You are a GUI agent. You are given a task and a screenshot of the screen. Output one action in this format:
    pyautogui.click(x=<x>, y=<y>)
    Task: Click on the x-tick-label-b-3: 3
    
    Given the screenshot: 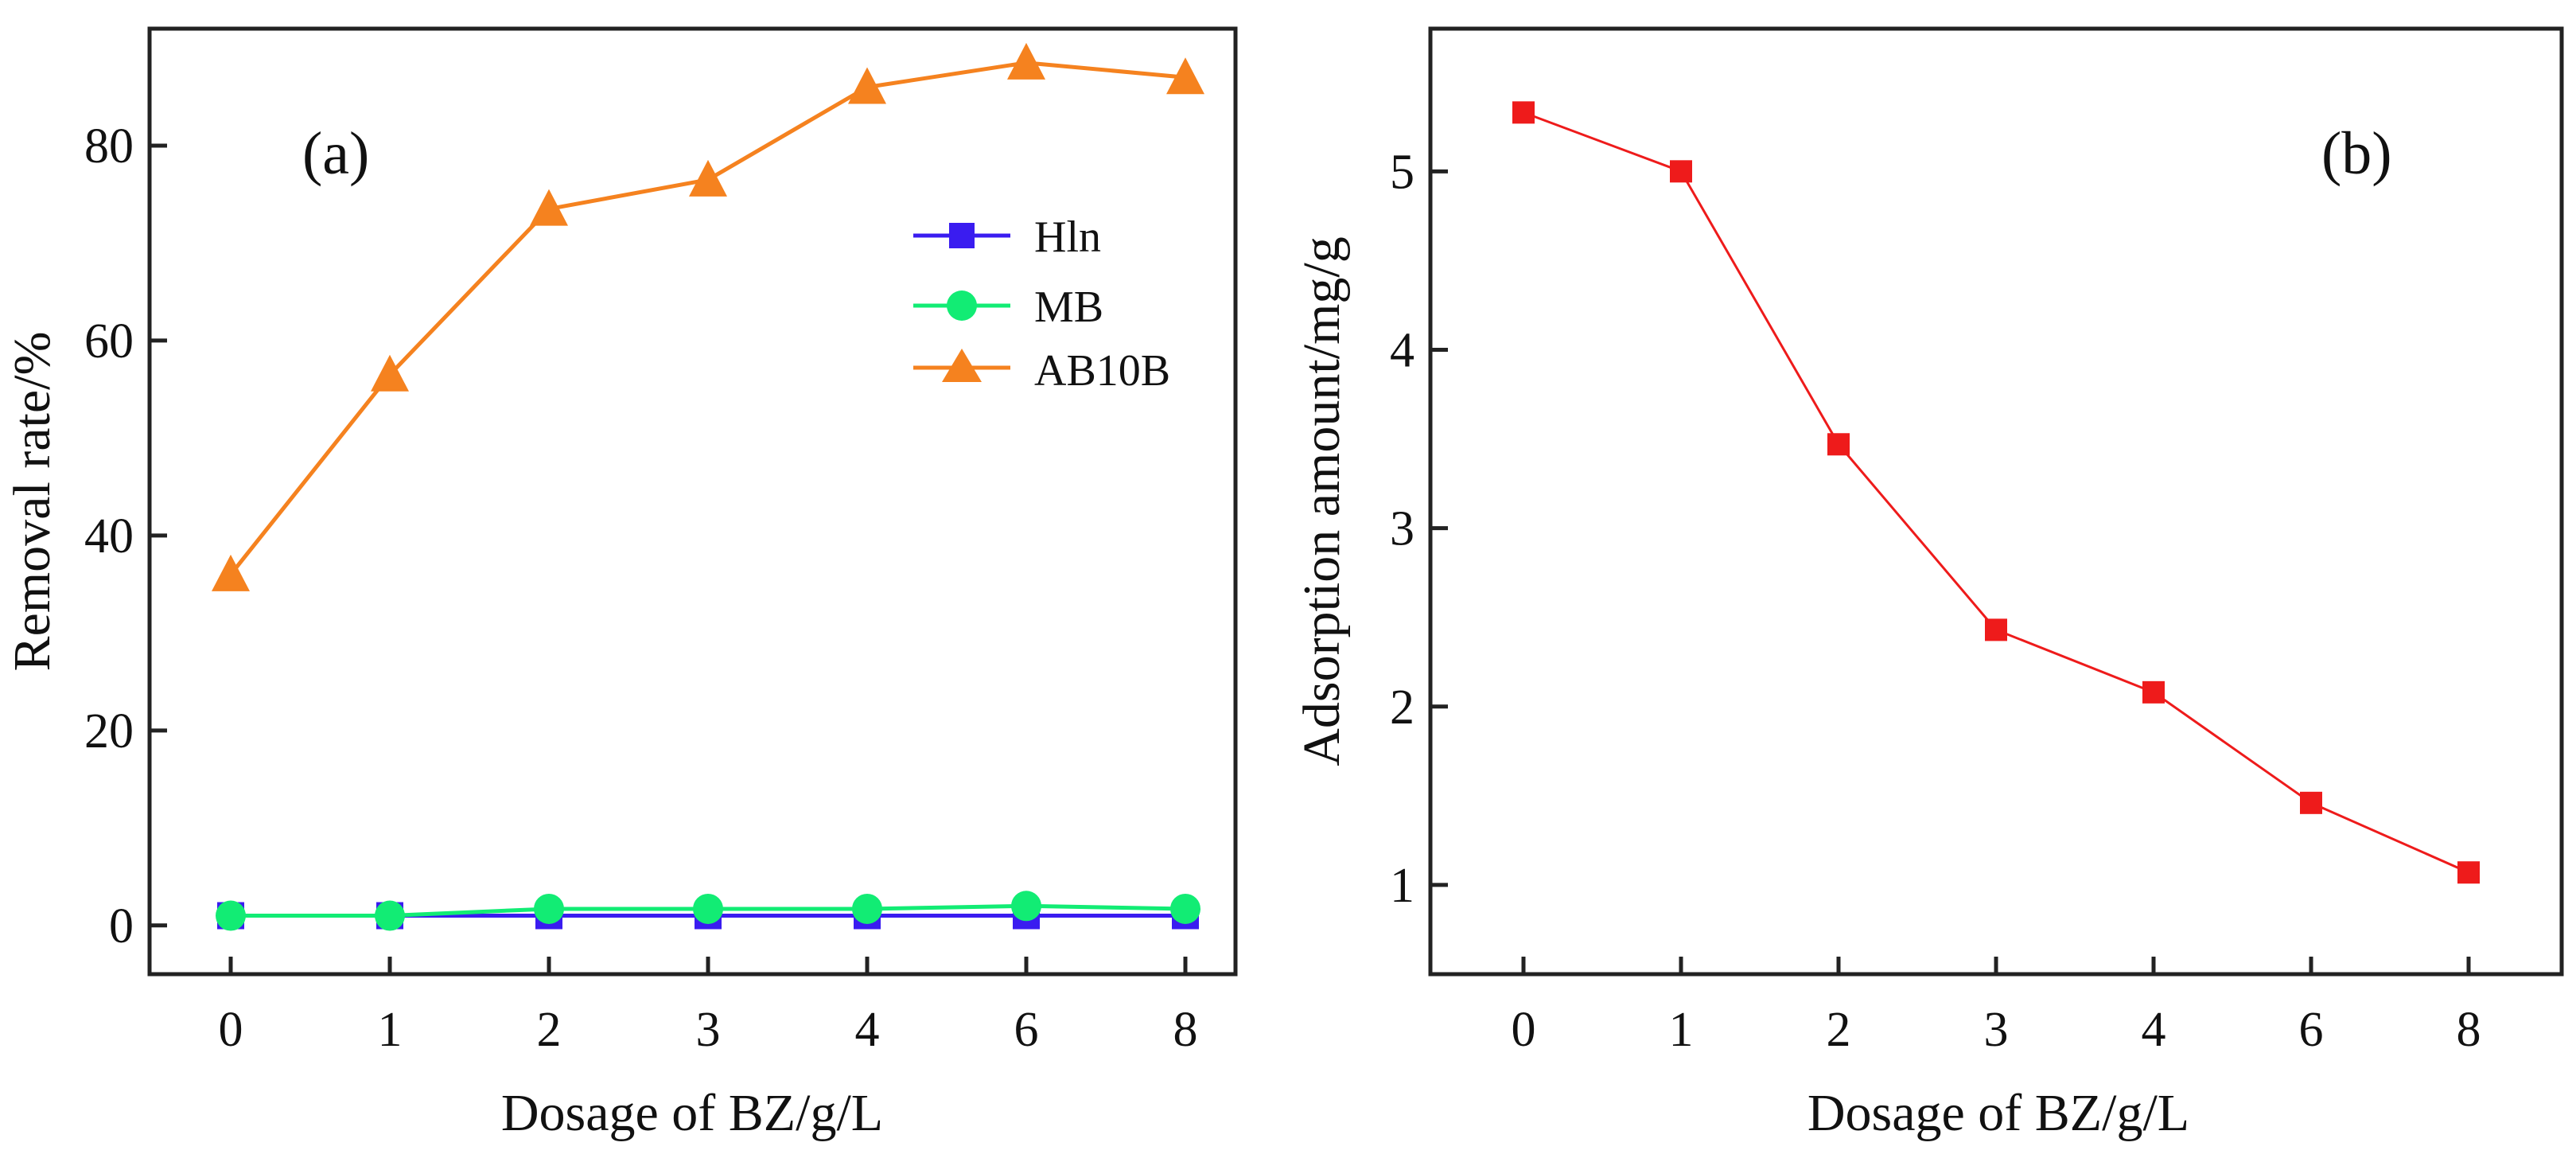 What is the action you would take?
    pyautogui.click(x=1997, y=1030)
    